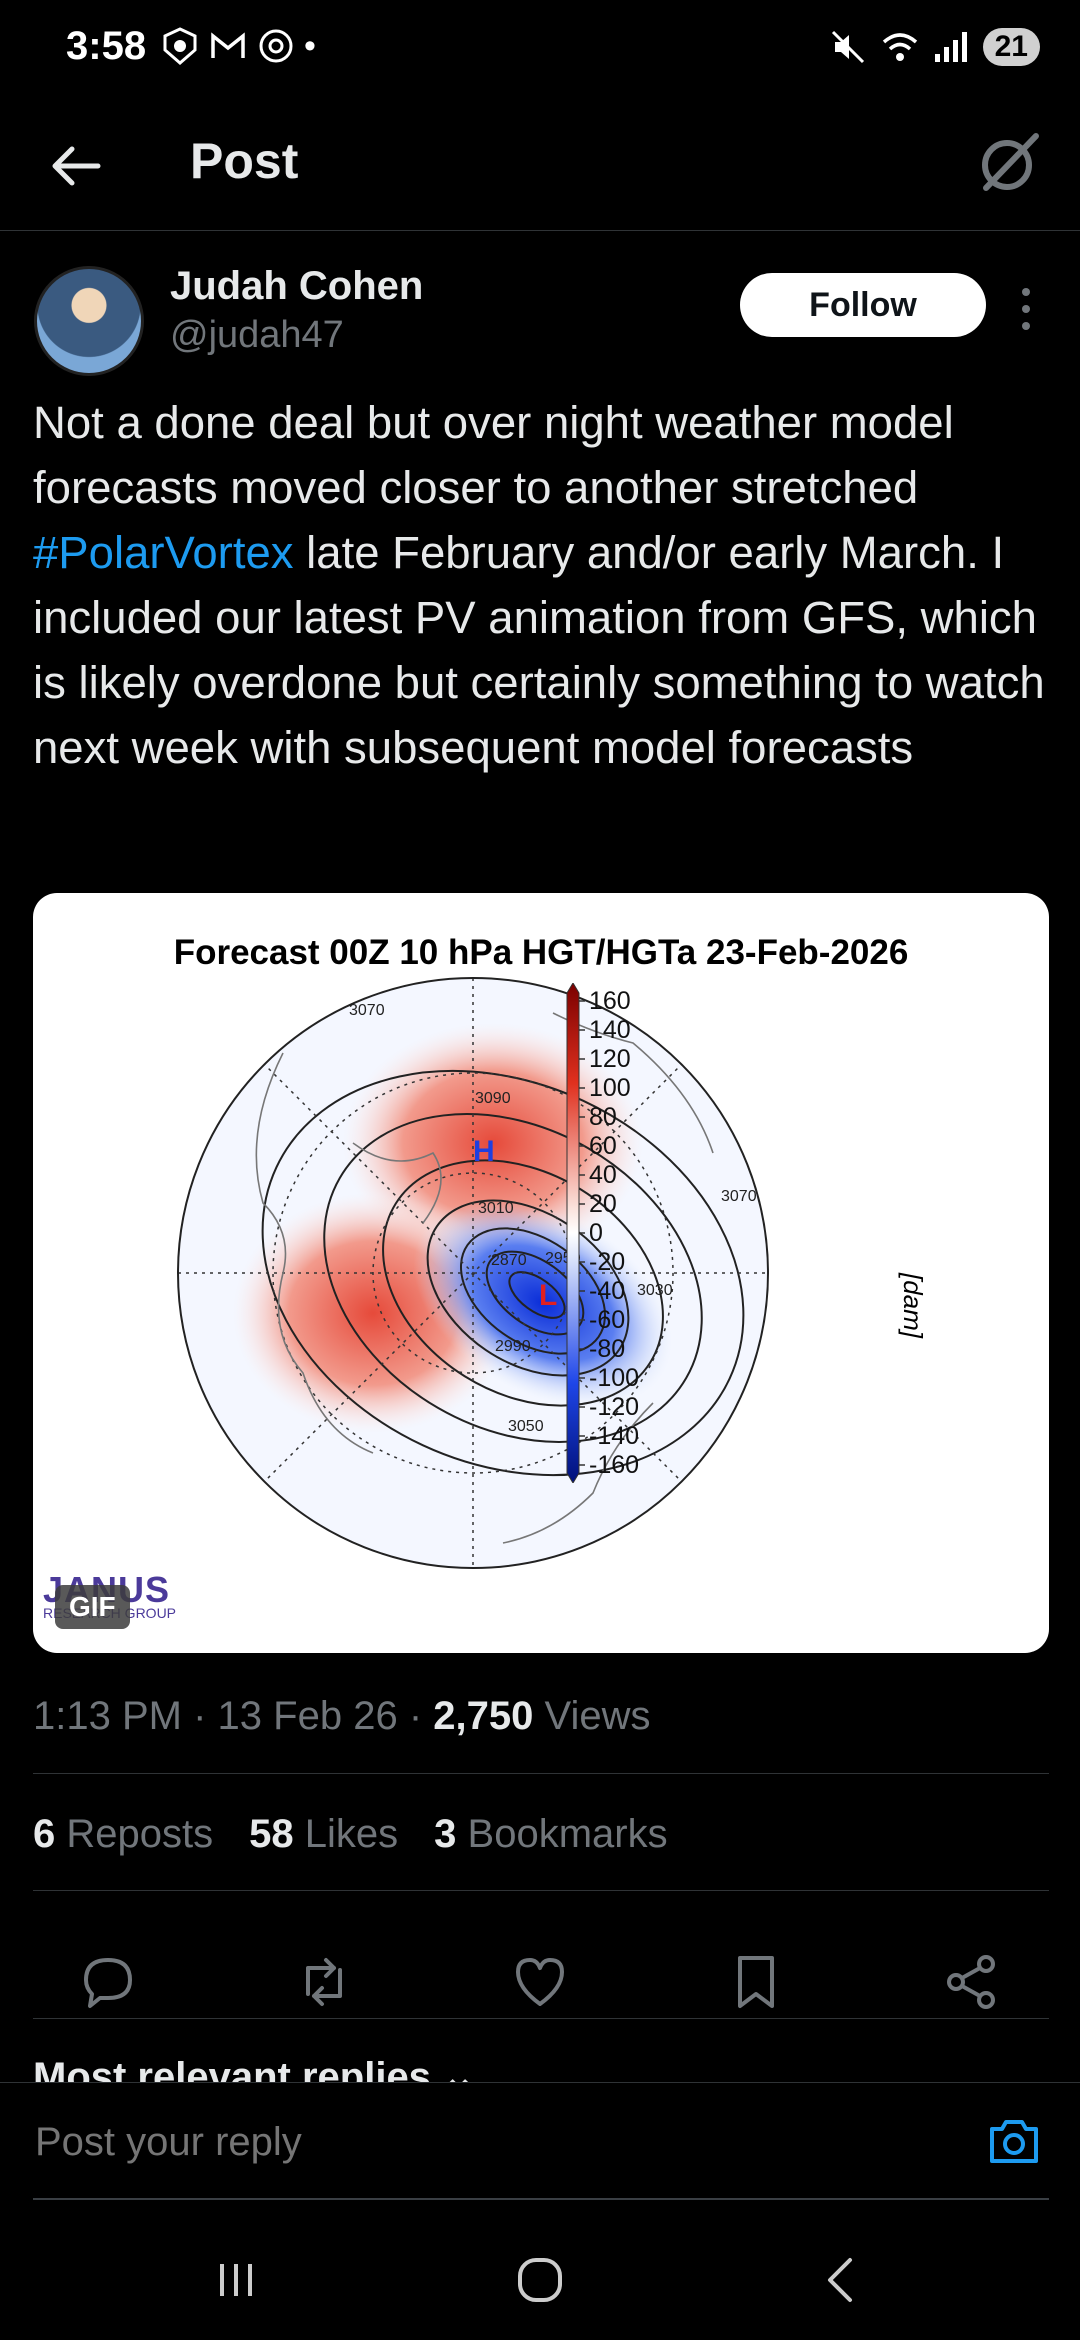 The image size is (1080, 2340). Describe the element at coordinates (567, 1834) in the screenshot. I see `stat-label: Bookmarks` at that location.